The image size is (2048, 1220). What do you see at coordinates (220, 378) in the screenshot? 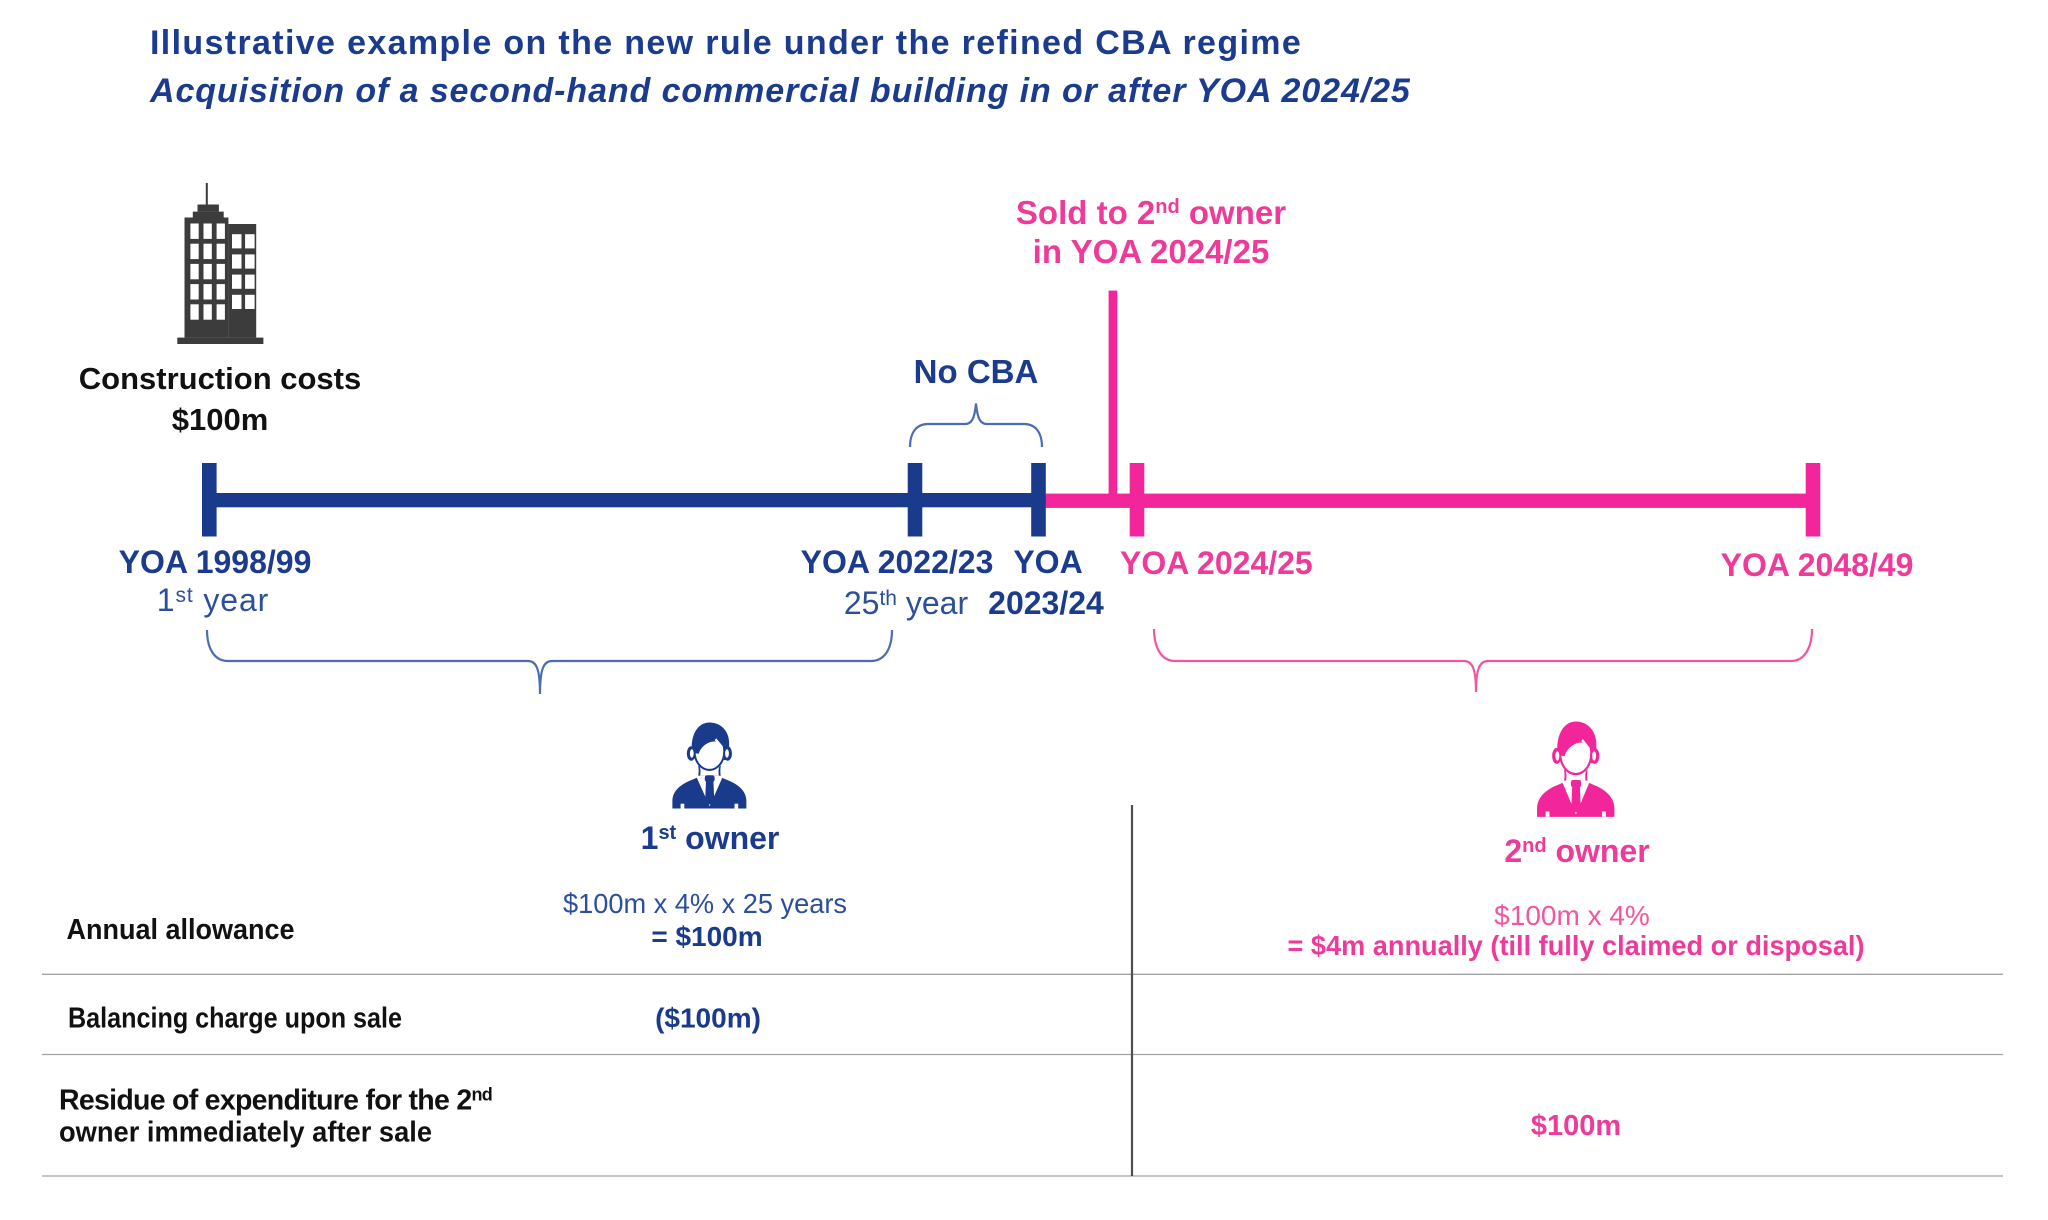
I see `svg-text: Construction costs` at bounding box center [220, 378].